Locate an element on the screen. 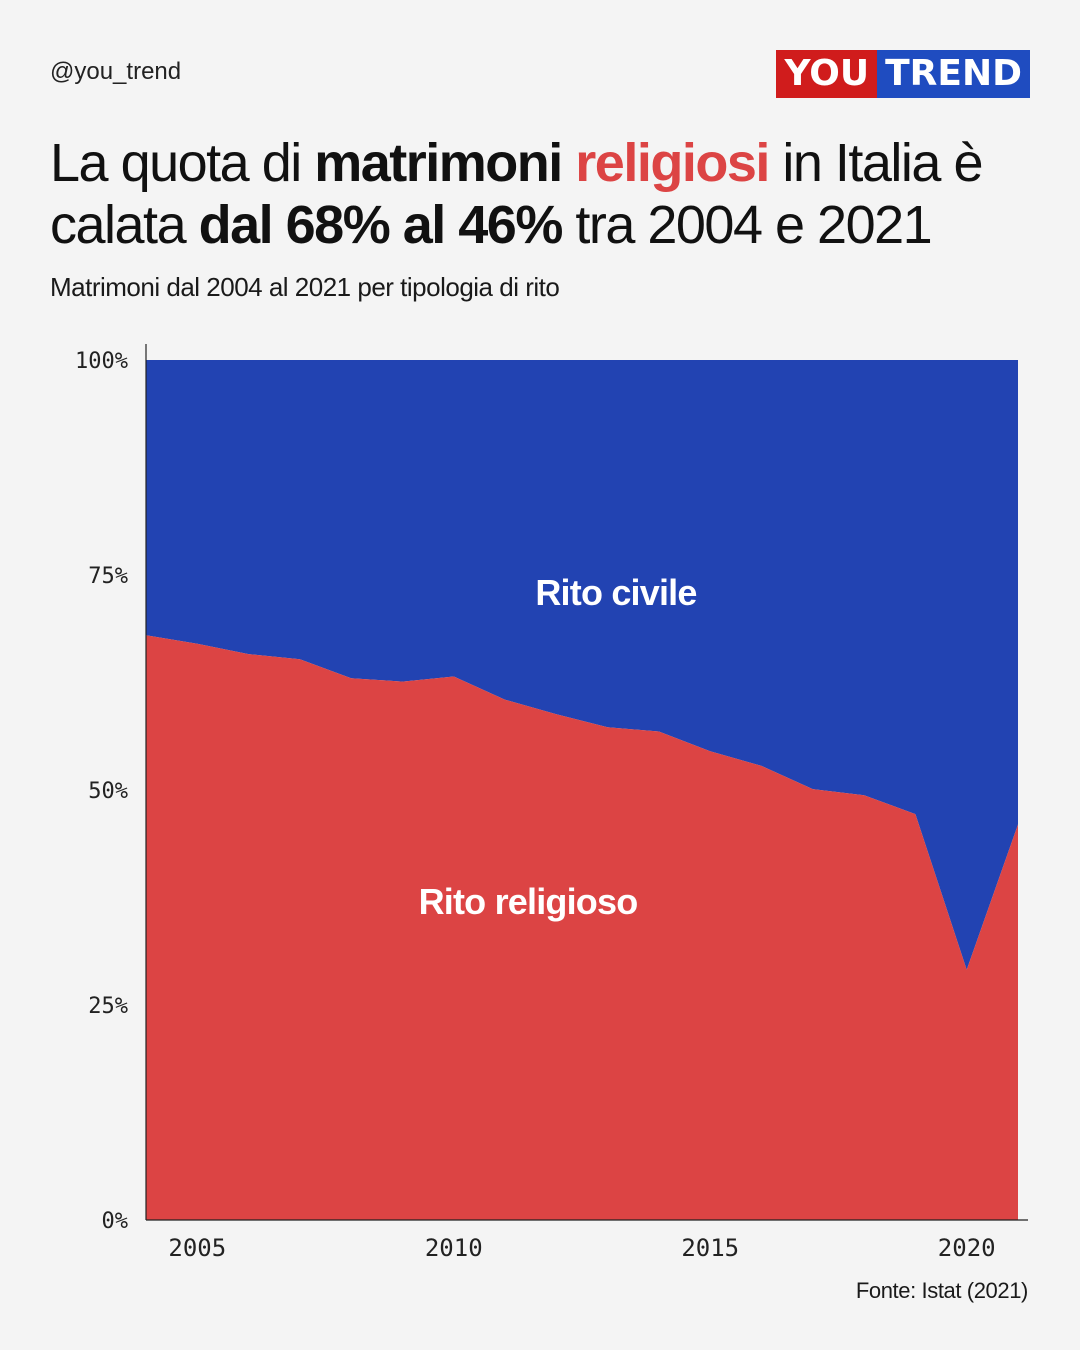  y-tick-label: 100% is located at coordinates (101, 361).